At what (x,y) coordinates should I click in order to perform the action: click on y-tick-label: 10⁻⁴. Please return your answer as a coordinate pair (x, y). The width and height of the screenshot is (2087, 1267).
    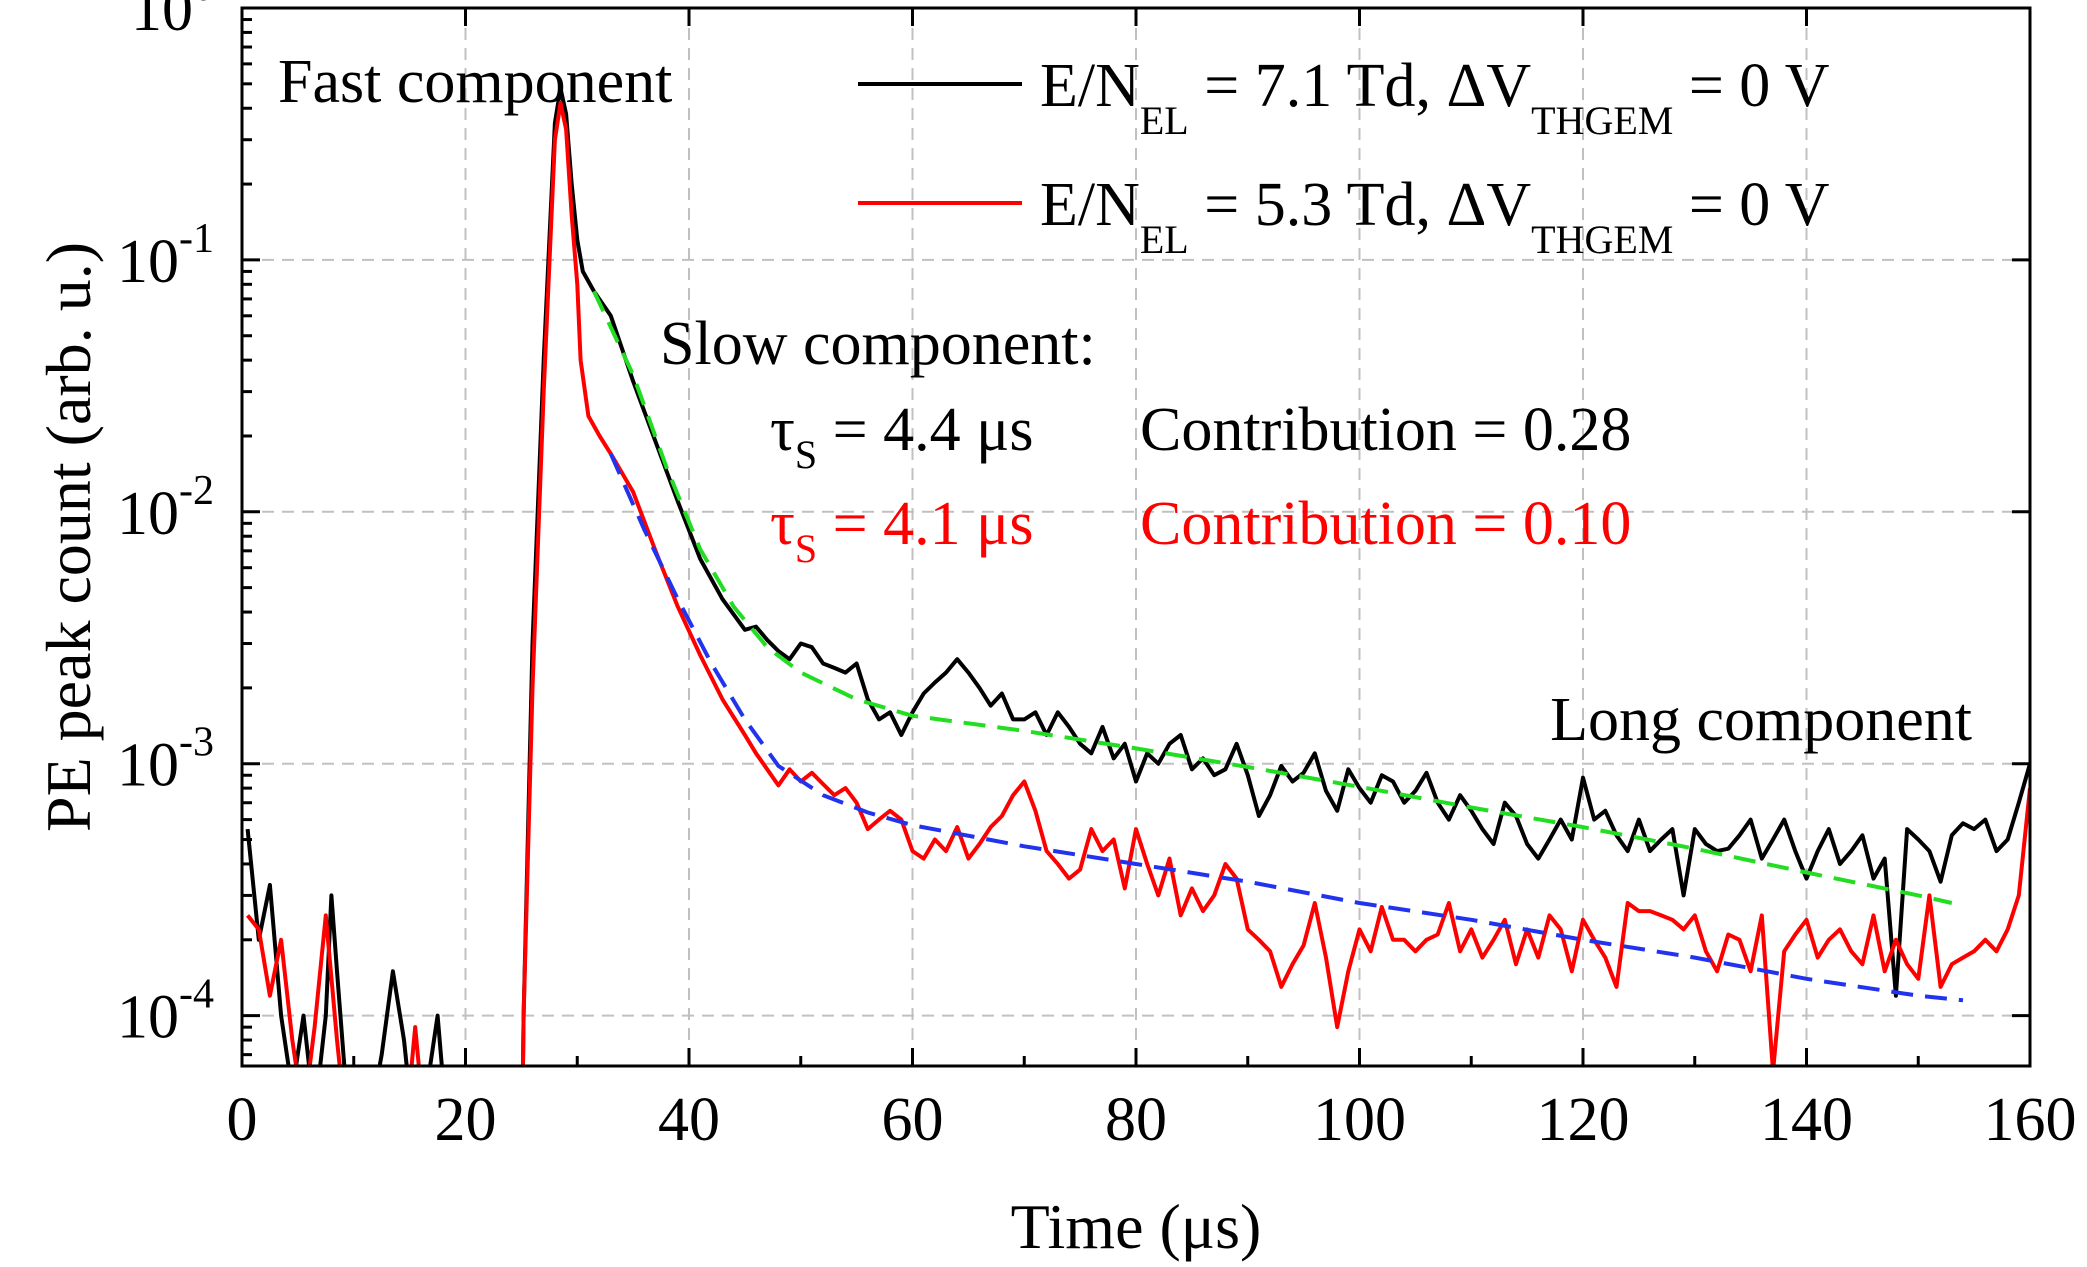
    Looking at the image, I should click on (165, 1012).